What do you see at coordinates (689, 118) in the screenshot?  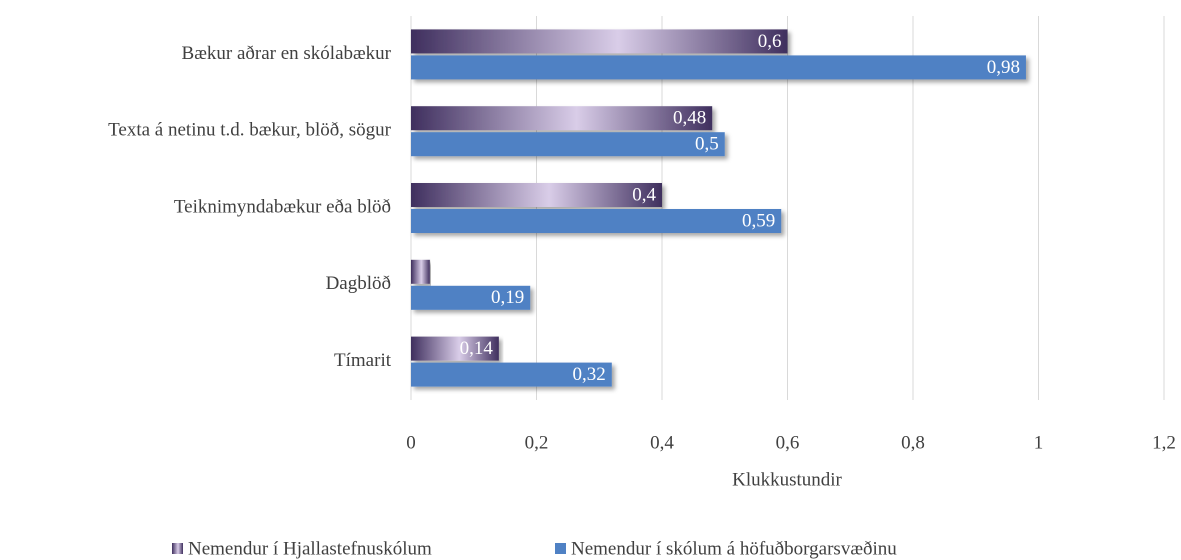 I see `value-label: 0,48` at bounding box center [689, 118].